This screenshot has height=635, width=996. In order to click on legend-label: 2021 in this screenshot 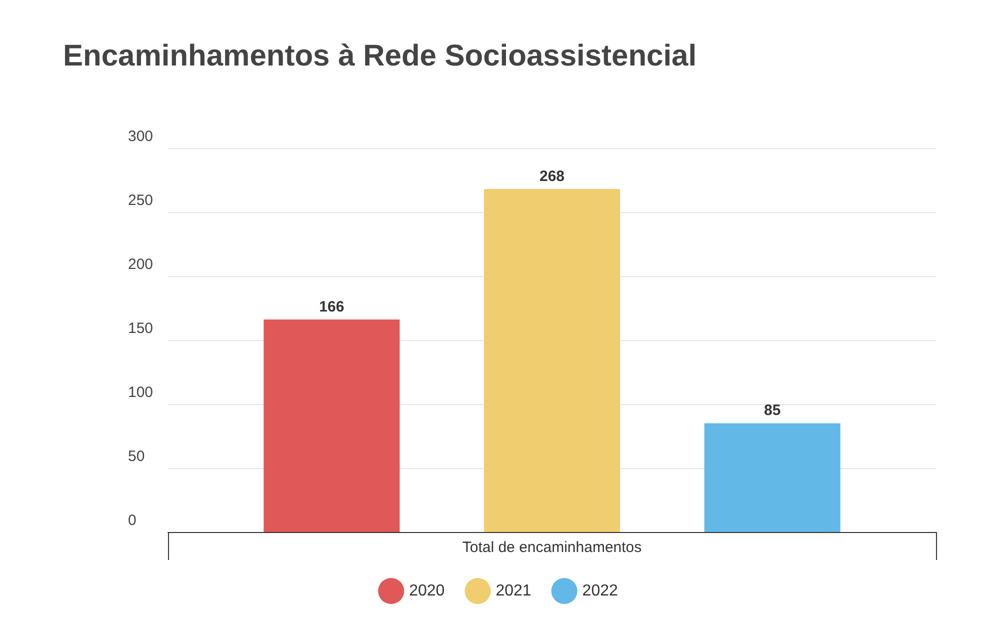, I will do `click(514, 591)`.